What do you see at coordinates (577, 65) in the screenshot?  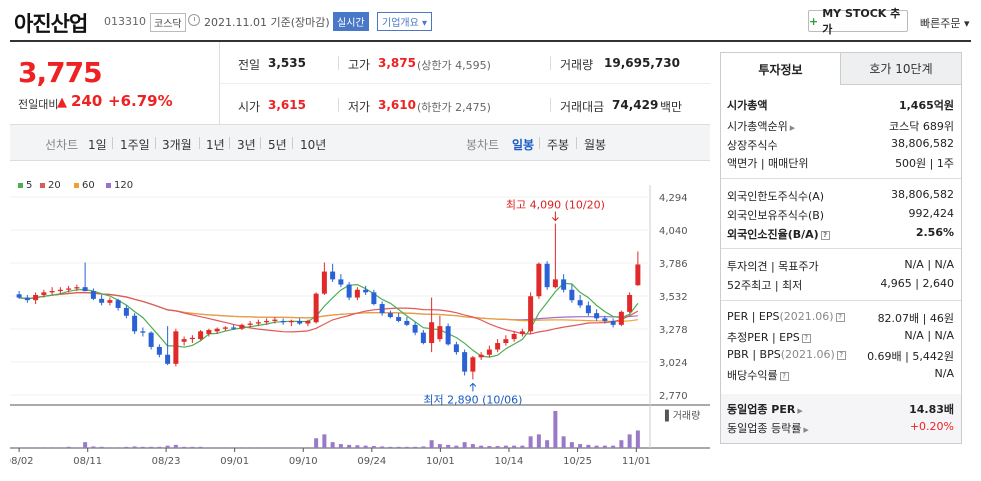 I see `volume-label: 거래량` at bounding box center [577, 65].